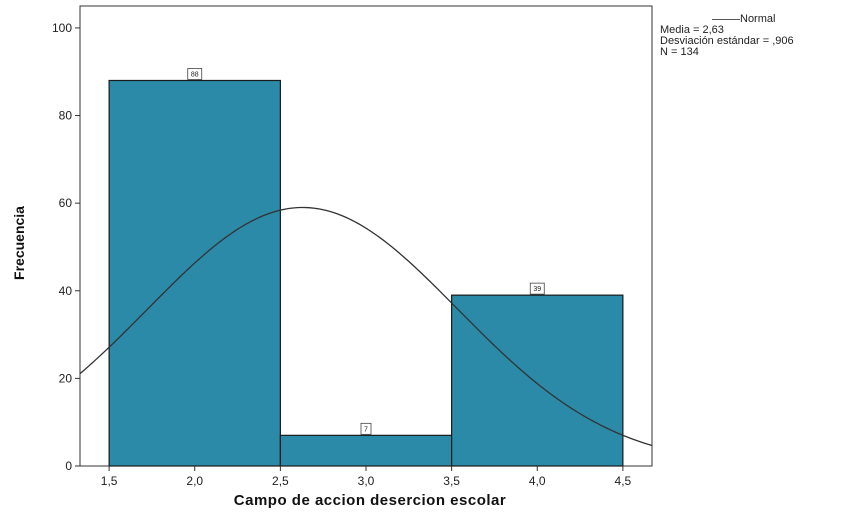  I want to click on x-axis: 1,5 2,0 2,5 3,0 3,5 4,0 4,5, so click(366, 477).